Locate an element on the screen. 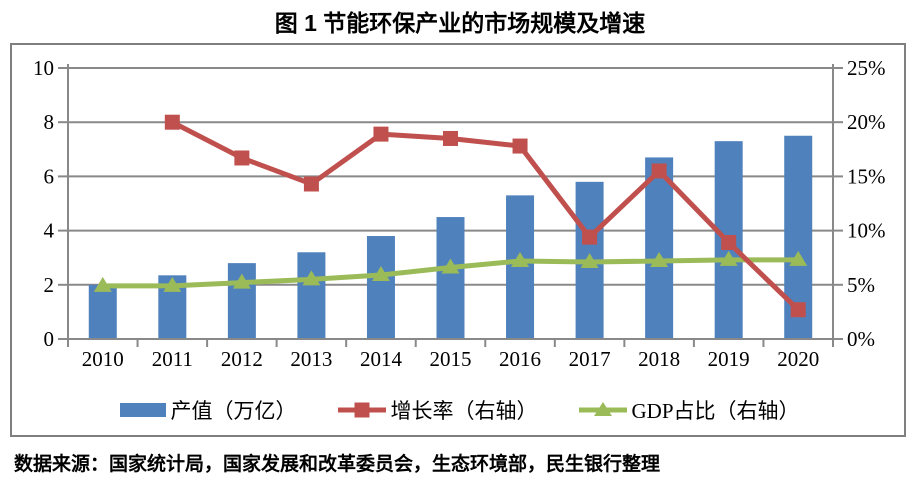  red-marker-swatch is located at coordinates (362, 410).